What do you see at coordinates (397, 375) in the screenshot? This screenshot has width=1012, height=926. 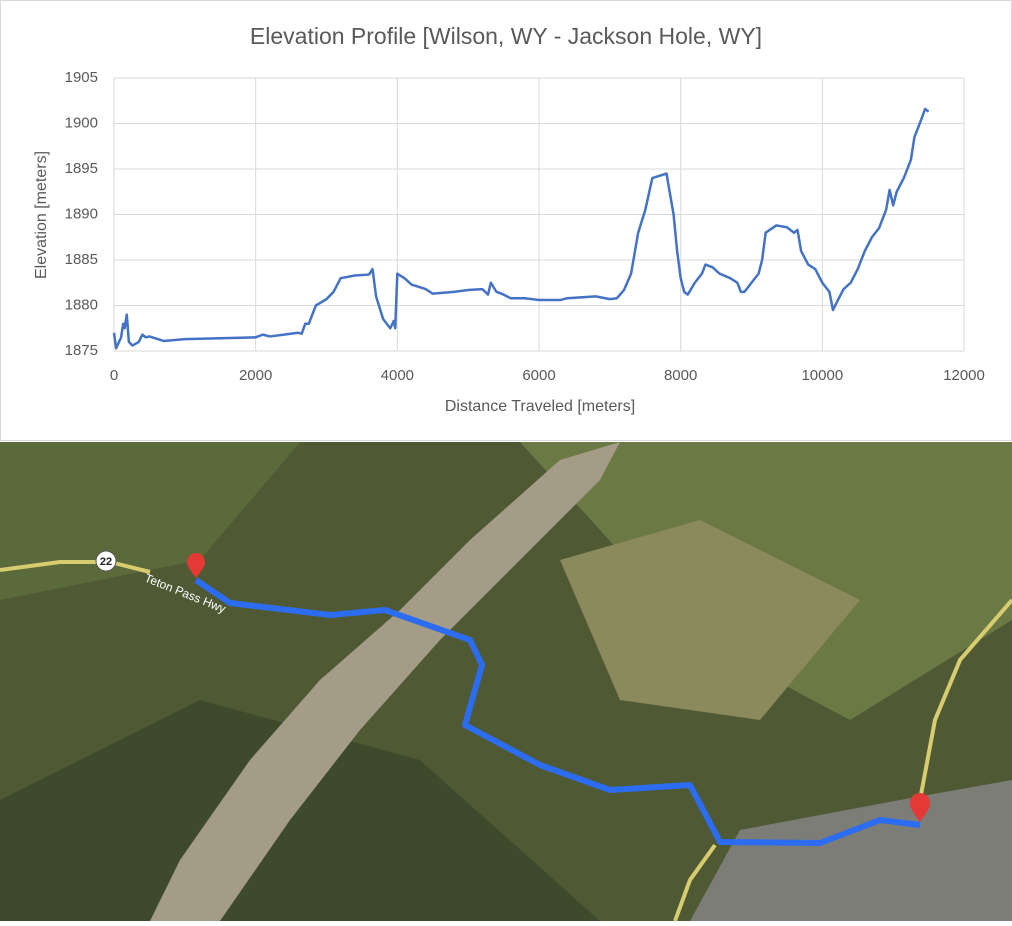 I see `x-tick-label: 4000` at bounding box center [397, 375].